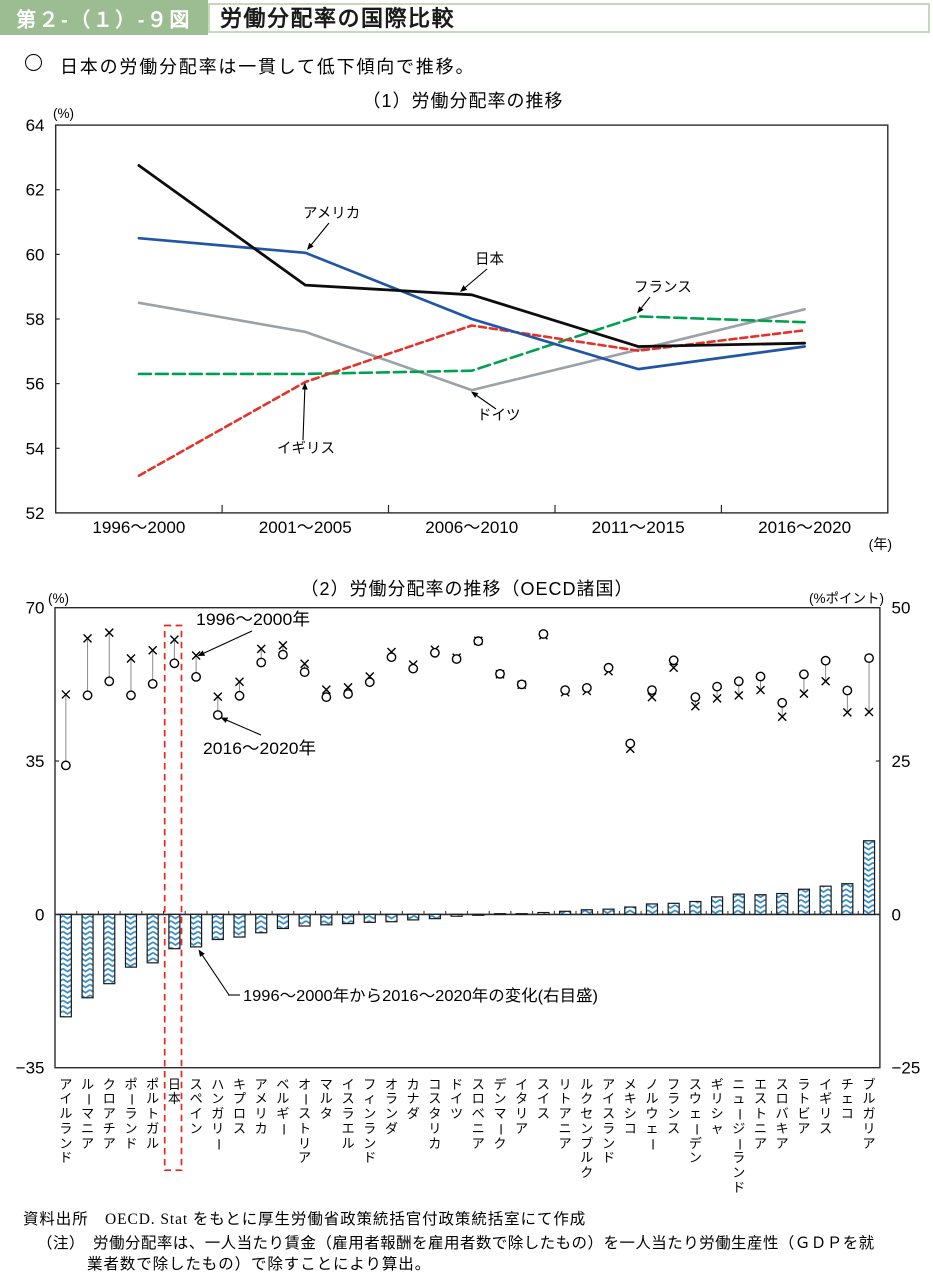  I want to click on svg-text: 56, so click(35, 384).